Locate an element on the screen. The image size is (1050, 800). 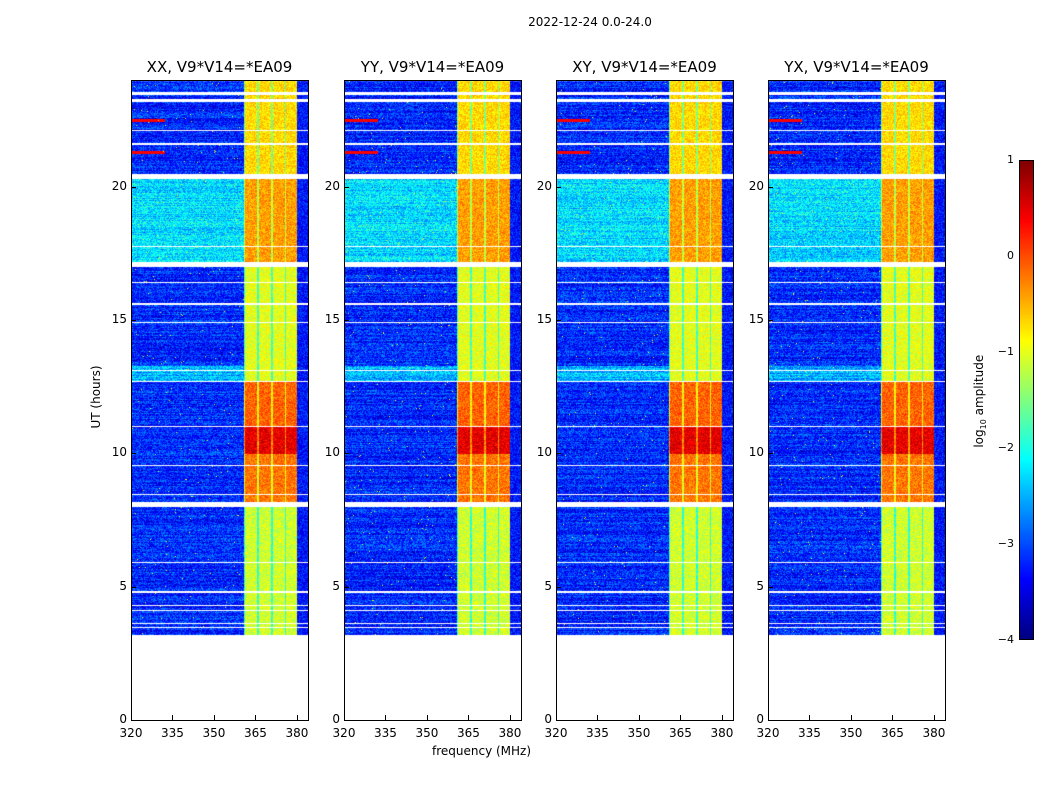
panel-title: XX, V9*V14=*EA09 is located at coordinates (219, 67).